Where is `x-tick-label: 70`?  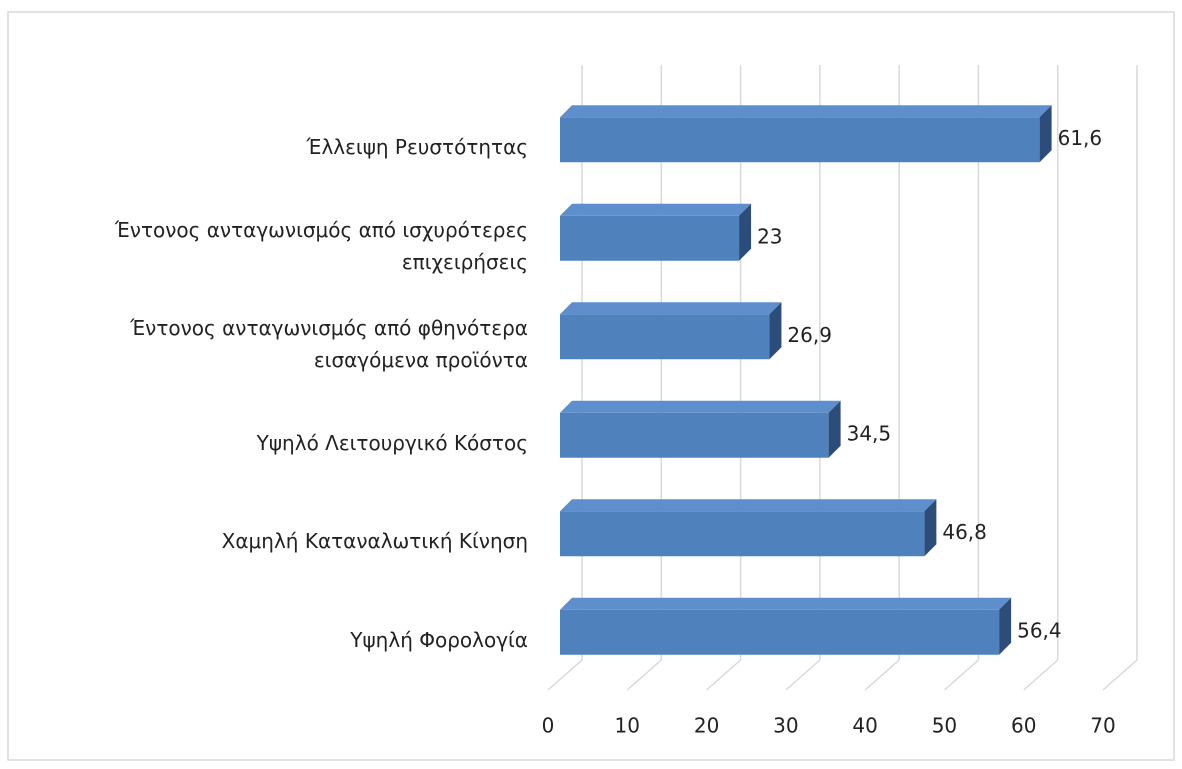 x-tick-label: 70 is located at coordinates (1102, 726).